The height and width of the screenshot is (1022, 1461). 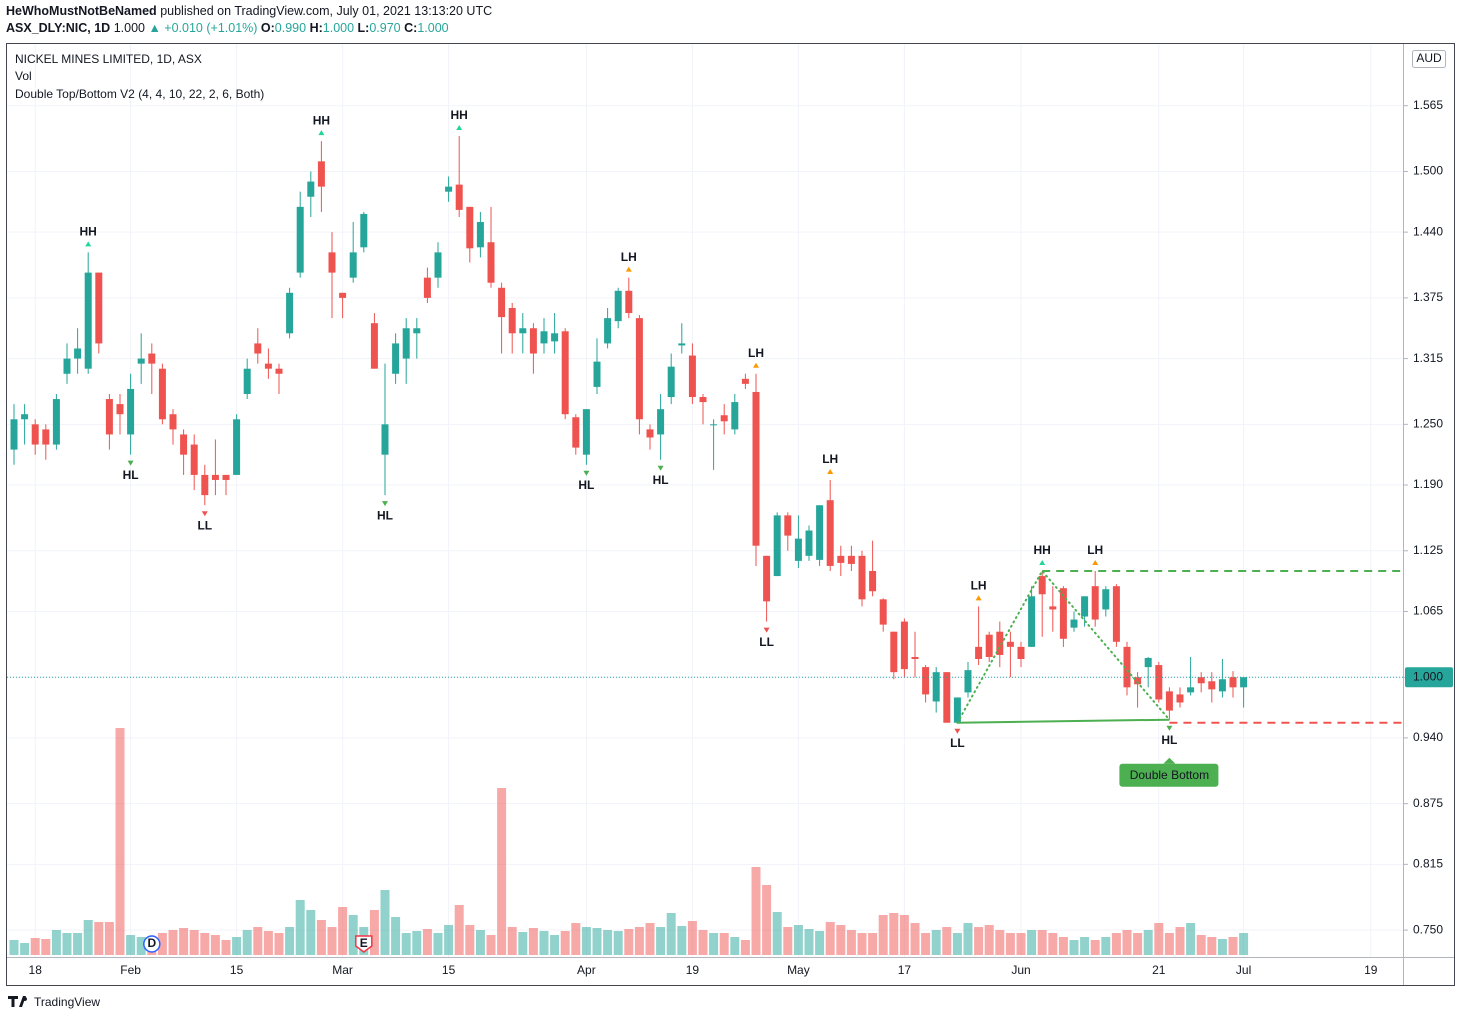 I want to click on price: 1.000, so click(x=129, y=28).